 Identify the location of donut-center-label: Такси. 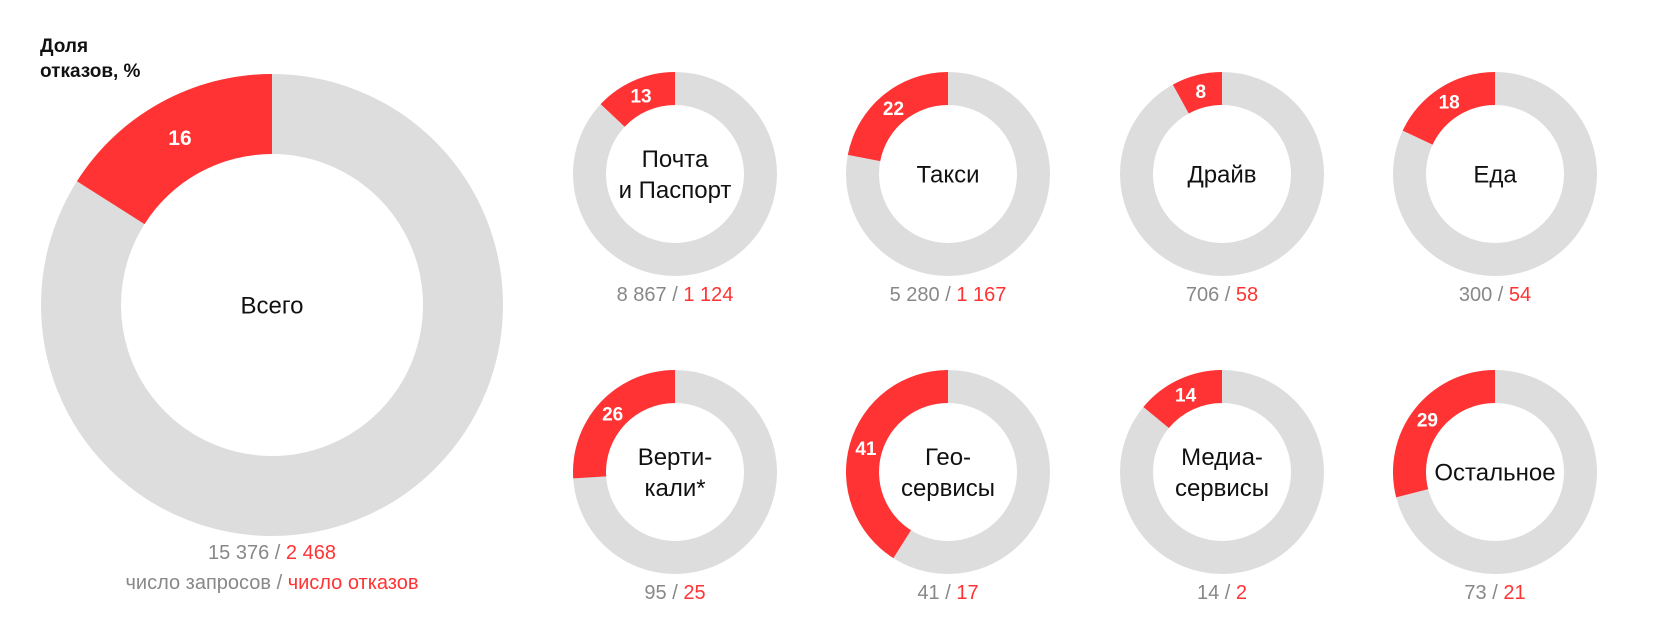
(947, 174).